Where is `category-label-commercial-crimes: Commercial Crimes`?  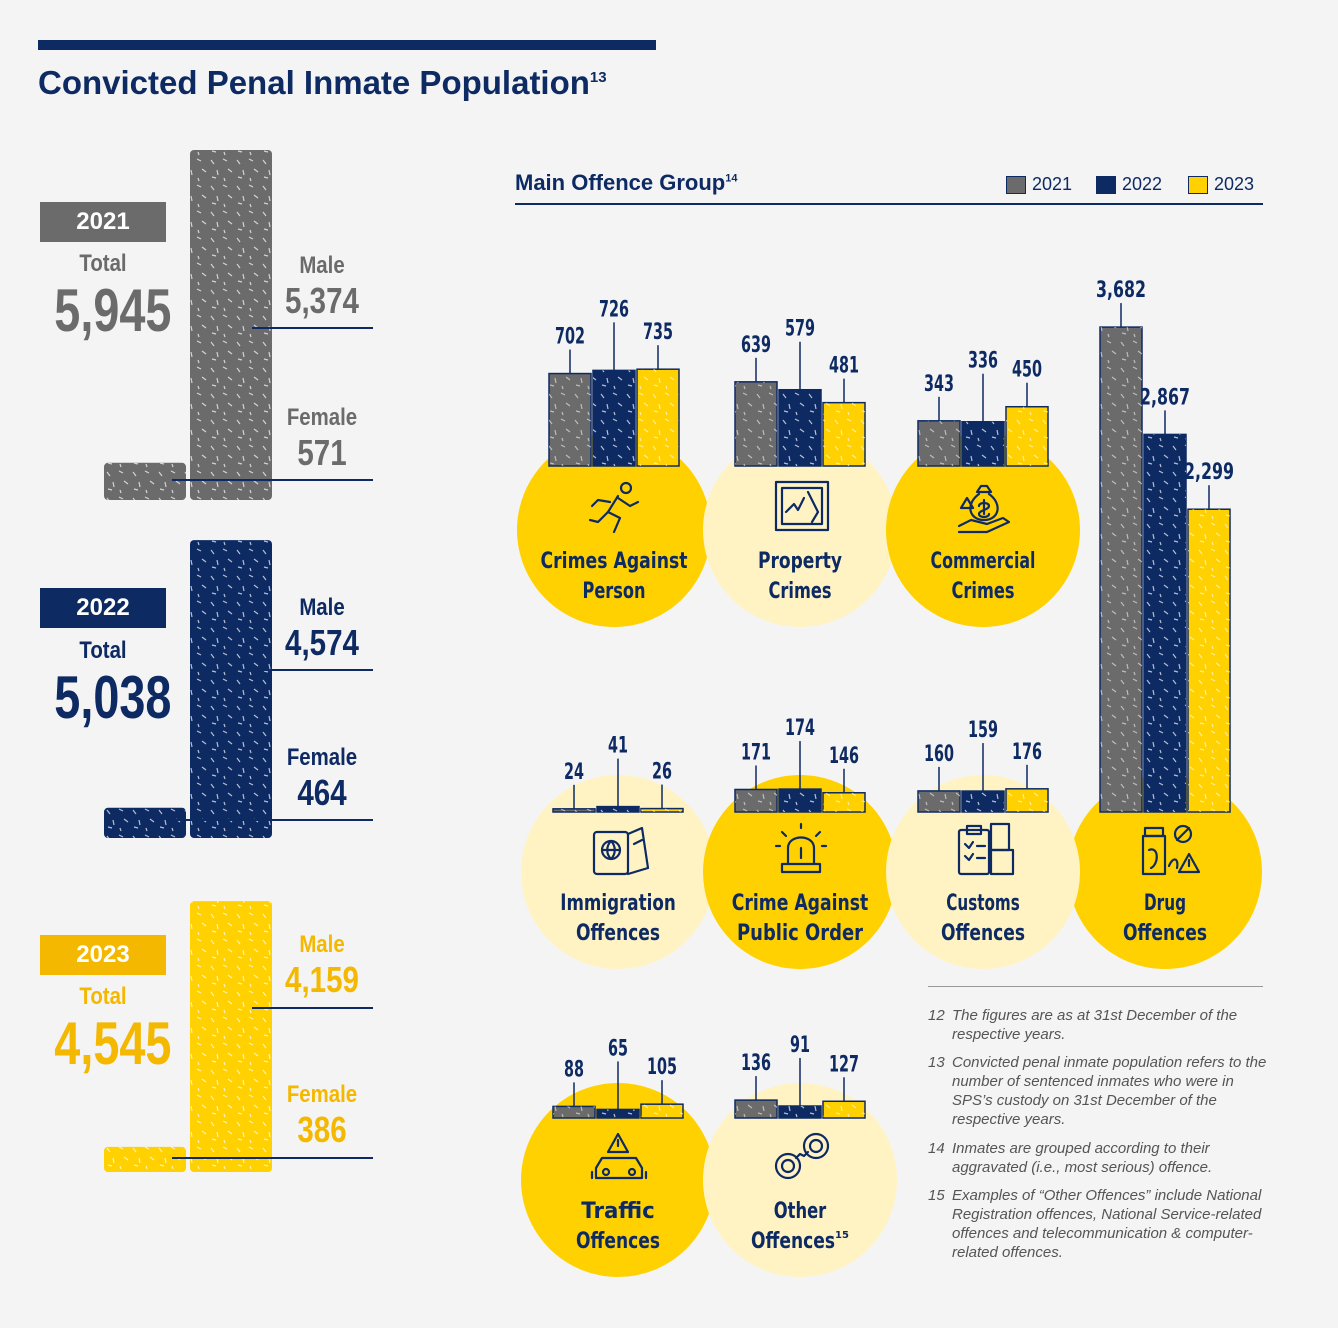 category-label-commercial-crimes: Commercial Crimes is located at coordinates (983, 576).